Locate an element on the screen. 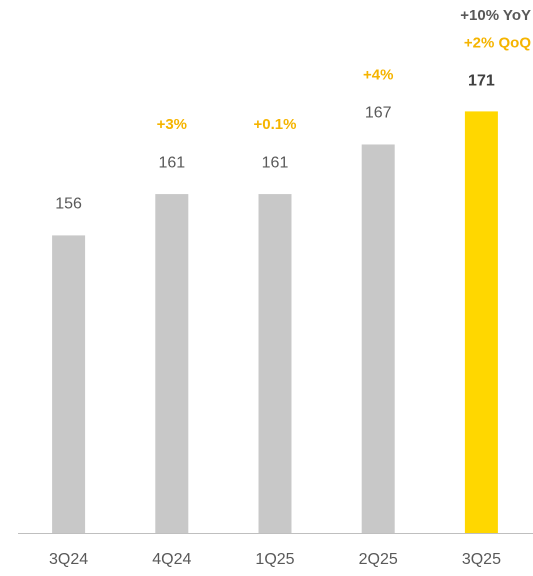 Image resolution: width=533 pixels, height=576 pixels. value-label: 171 is located at coordinates (481, 81).